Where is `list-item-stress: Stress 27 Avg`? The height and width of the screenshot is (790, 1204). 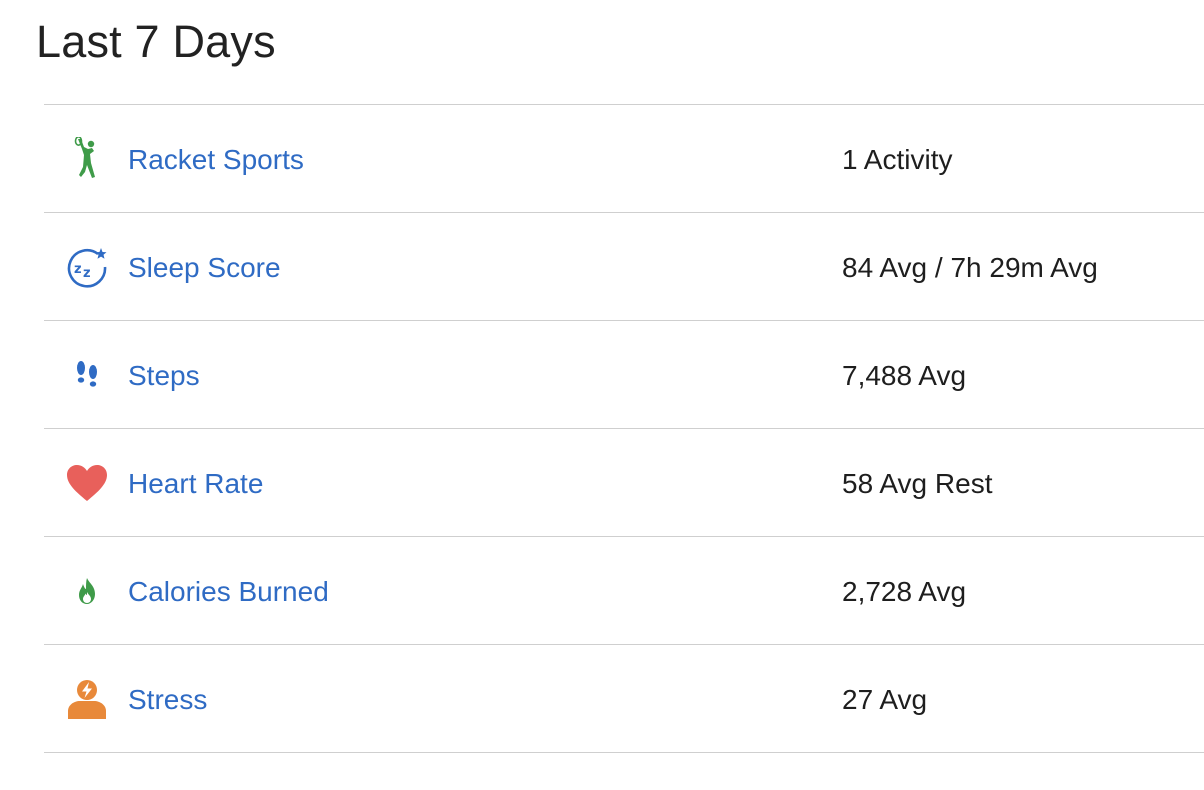 list-item-stress: Stress 27 Avg is located at coordinates (624, 699).